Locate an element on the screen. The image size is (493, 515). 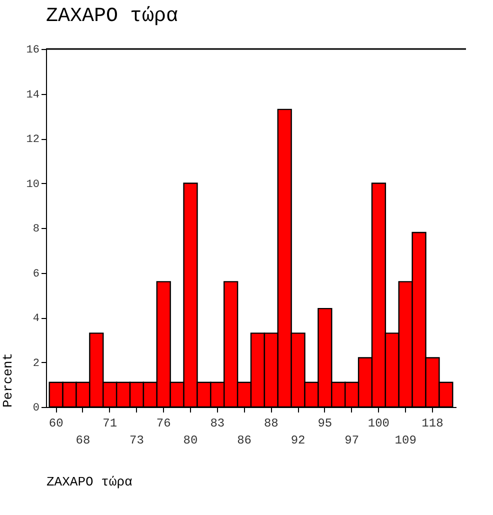
y-tick-label: 8 is located at coordinates (36, 230).